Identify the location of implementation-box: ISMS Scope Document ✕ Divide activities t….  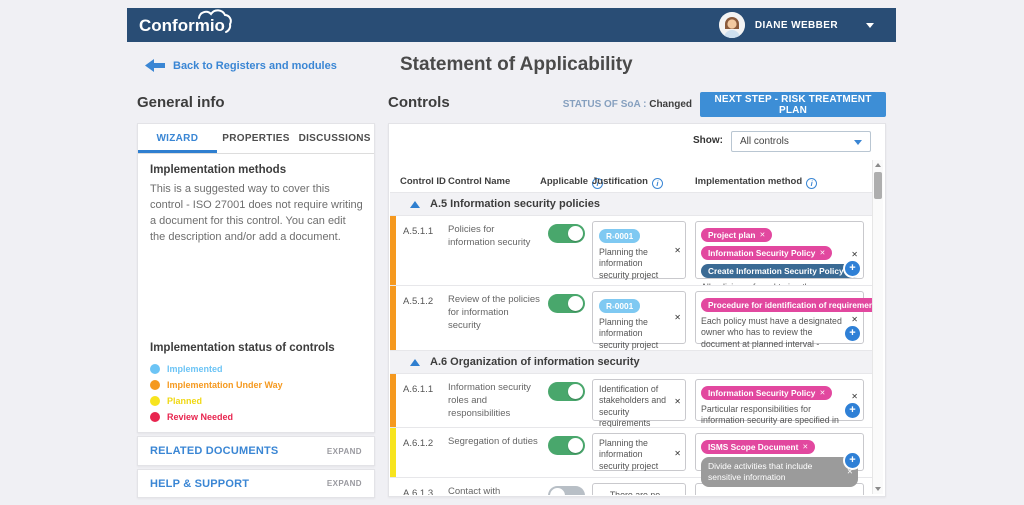
(779, 460).